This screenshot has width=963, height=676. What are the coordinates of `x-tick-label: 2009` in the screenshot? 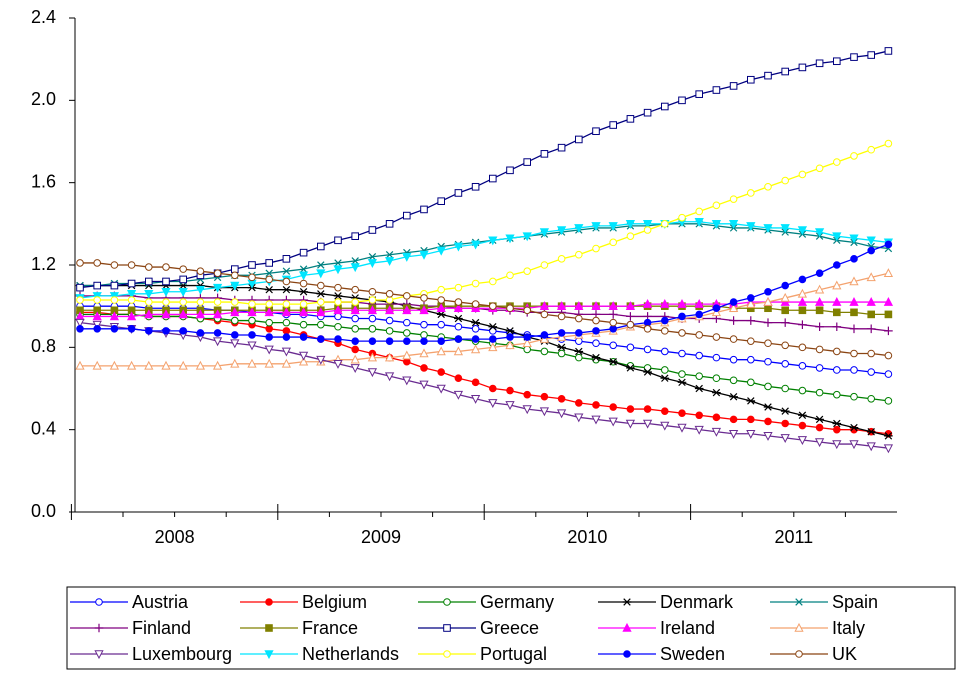 It's located at (381, 537).